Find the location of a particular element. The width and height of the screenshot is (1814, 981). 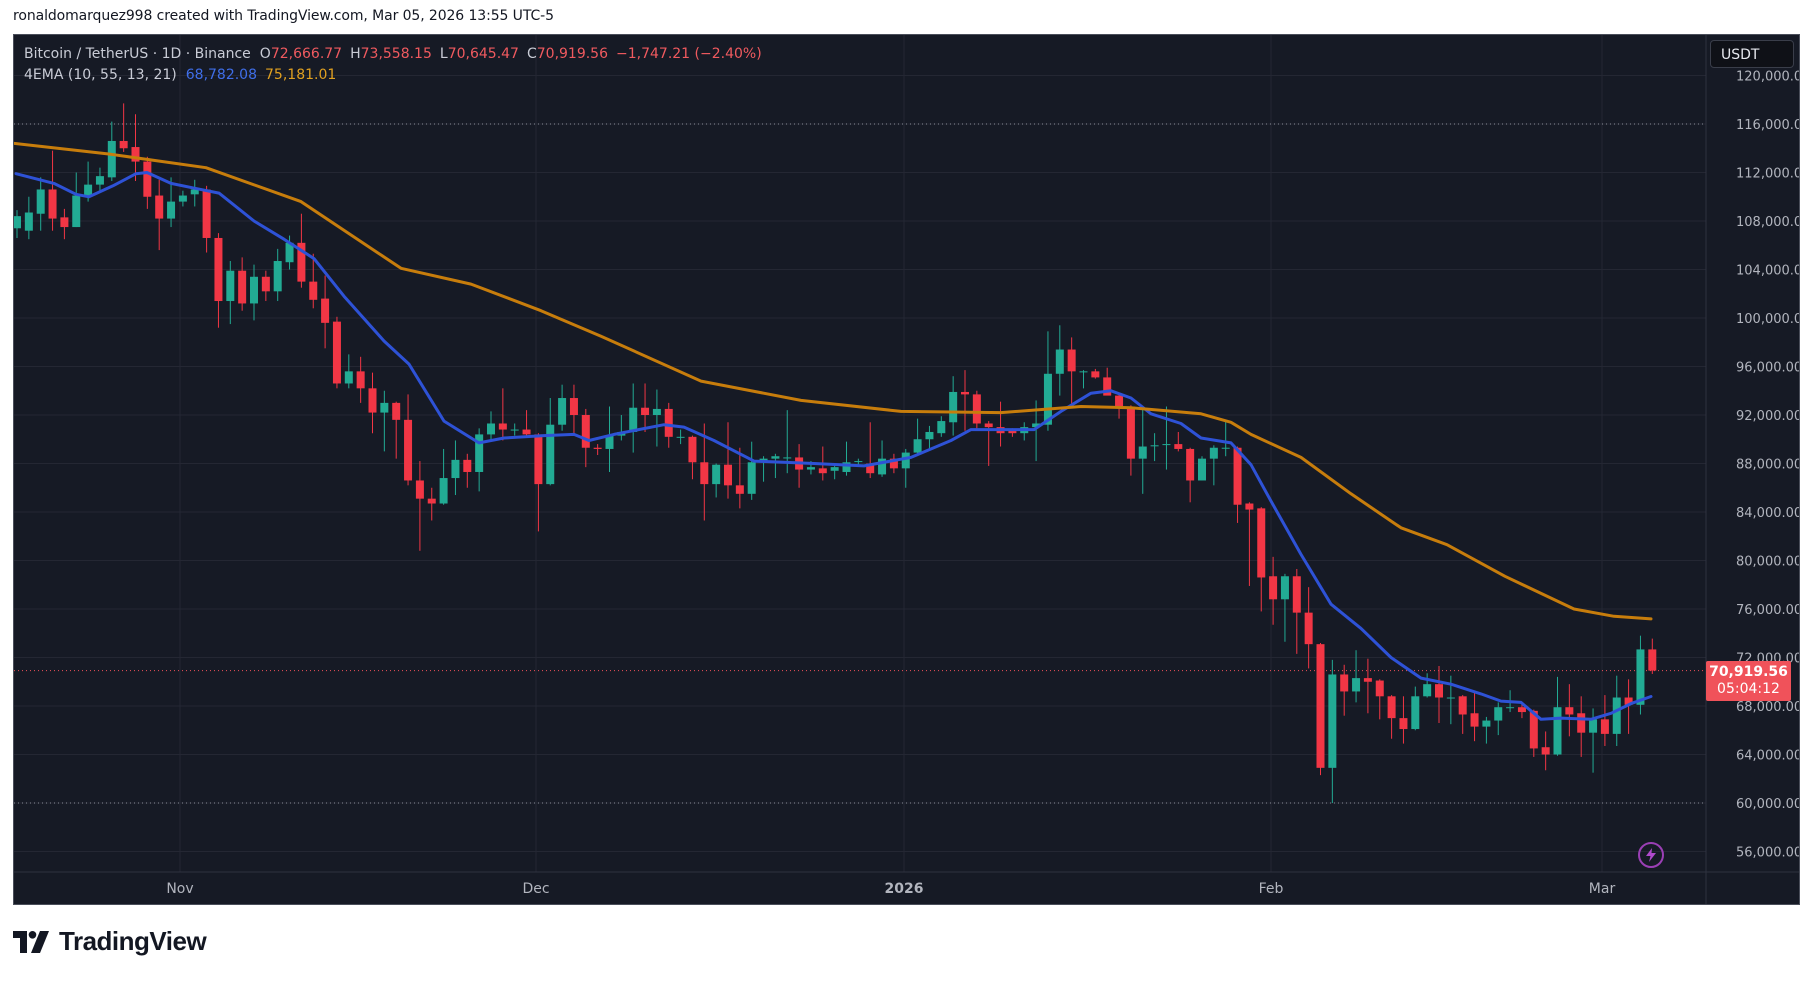

indicator-title: 4EMA (10, 55, 13, 21) is located at coordinates (100, 75).